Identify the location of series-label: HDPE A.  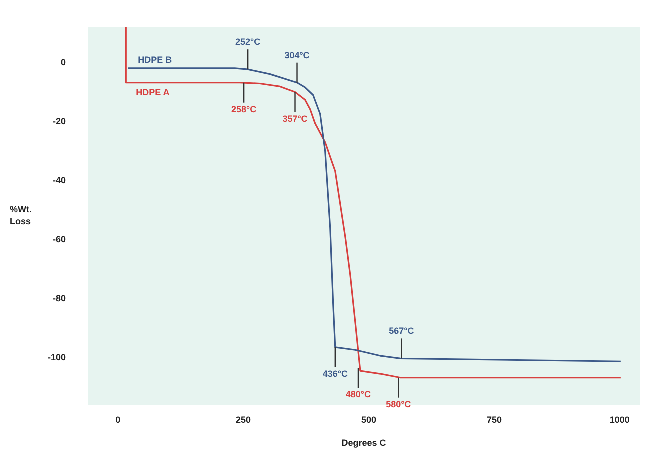
(153, 92).